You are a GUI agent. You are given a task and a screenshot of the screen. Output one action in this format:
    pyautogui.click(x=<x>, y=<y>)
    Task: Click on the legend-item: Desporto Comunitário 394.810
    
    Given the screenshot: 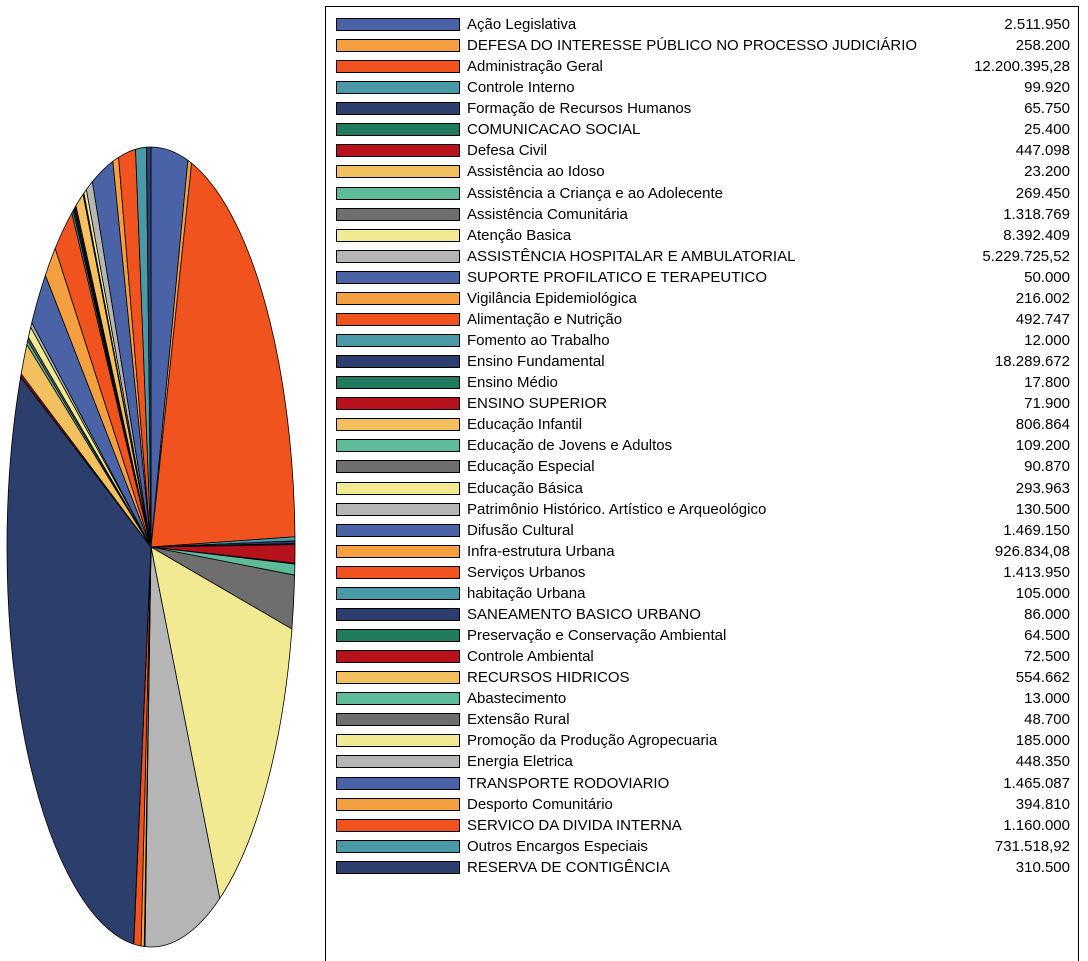 What is the action you would take?
    pyautogui.click(x=702, y=804)
    